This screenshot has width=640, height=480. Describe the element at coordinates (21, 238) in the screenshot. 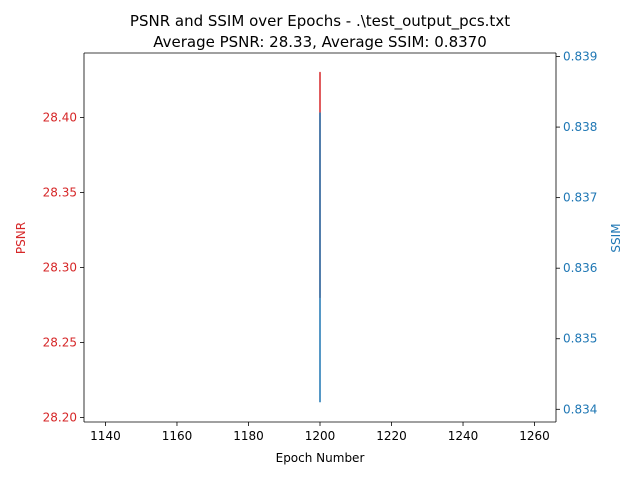

I see `left-y-axis-label: PSNR` at that location.